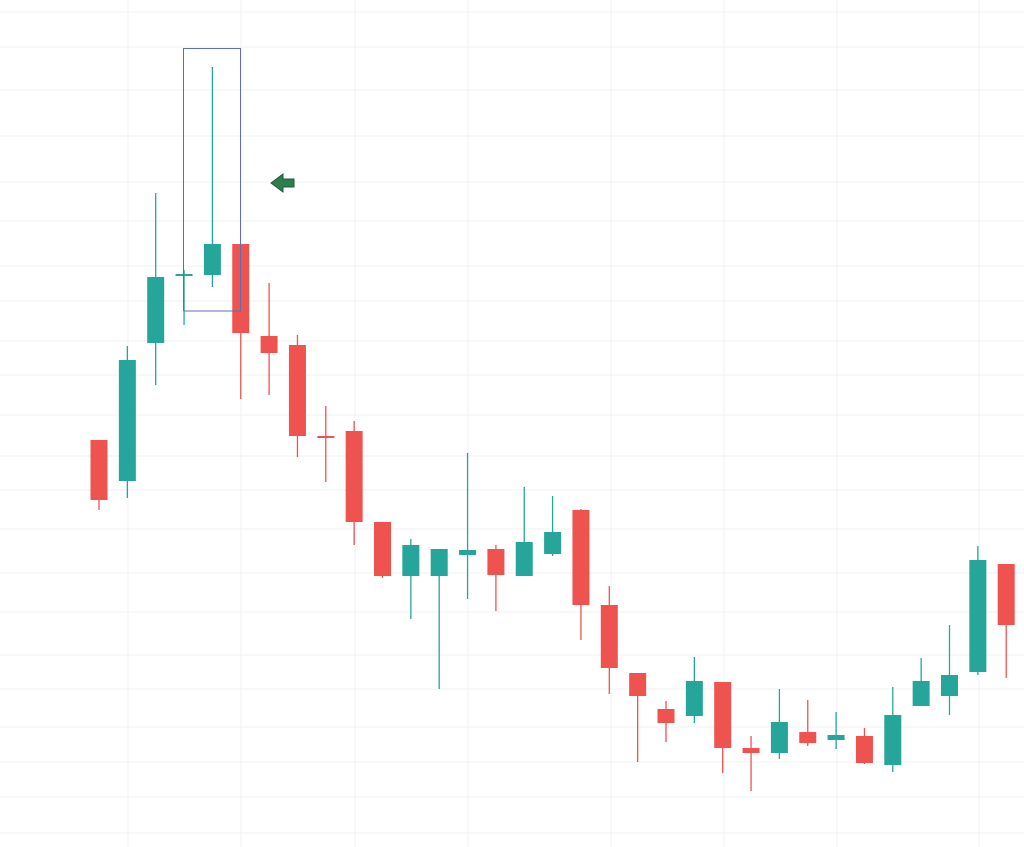 Image resolution: width=1024 pixels, height=847 pixels. Describe the element at coordinates (212, 180) in the screenshot. I see `selection-box` at that location.